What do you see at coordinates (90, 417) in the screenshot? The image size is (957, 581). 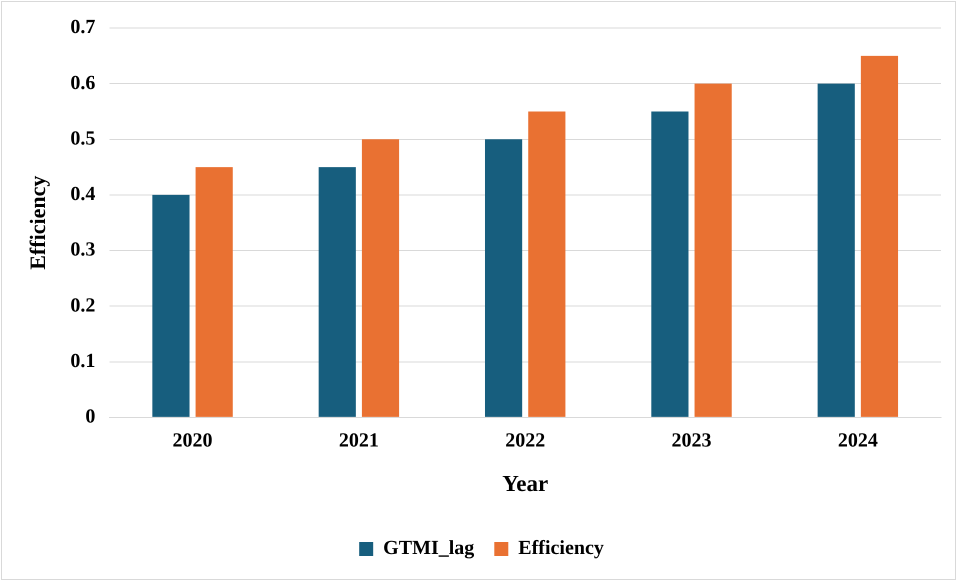 I see `y-tick-label: 0` at bounding box center [90, 417].